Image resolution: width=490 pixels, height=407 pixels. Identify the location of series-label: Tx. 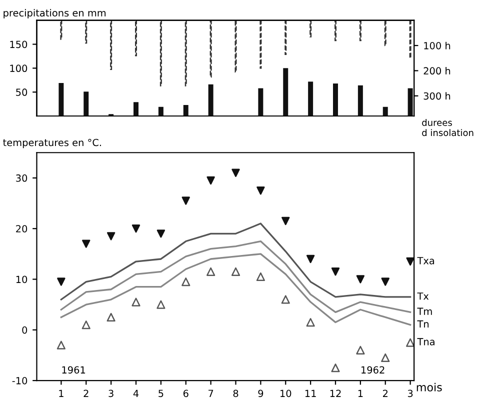
(423, 296).